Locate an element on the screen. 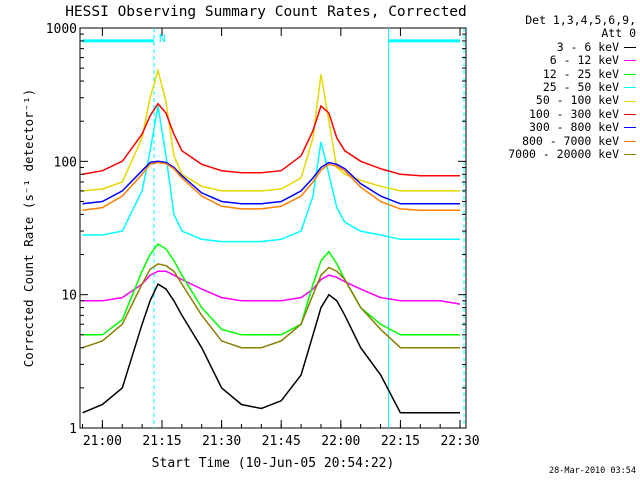  plot-timestamp: 28-Mar-2010 03:54 is located at coordinates (592, 471).